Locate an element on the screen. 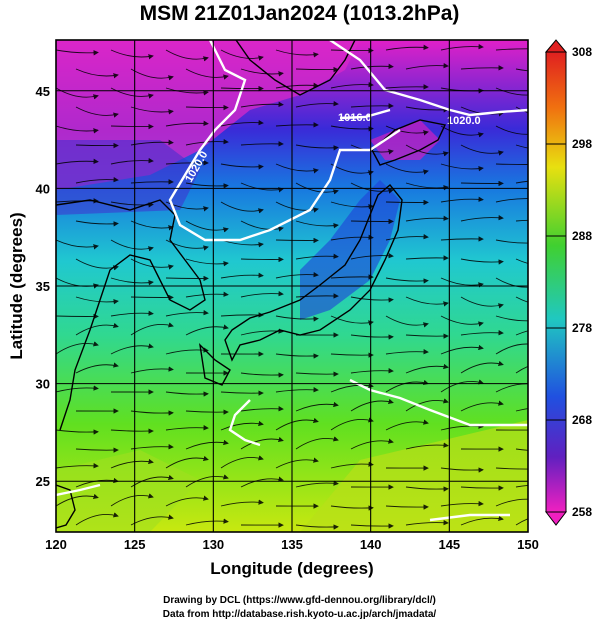 Image resolution: width=599 pixels, height=625 pixels. colorbar-tick-label: 298 is located at coordinates (582, 144).